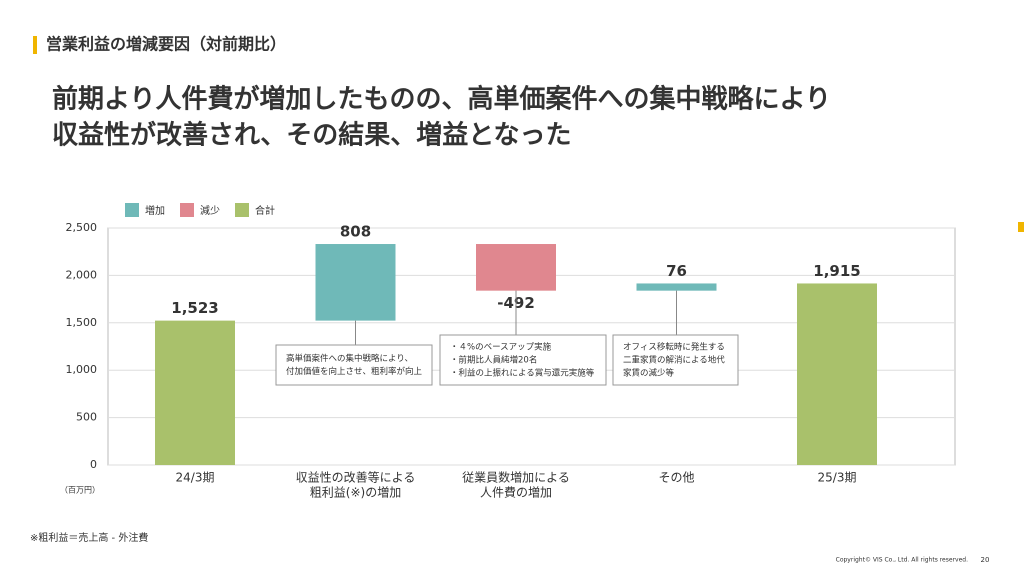 The width and height of the screenshot is (1024, 578). I want to click on headline: 収益性が改善され、その結果、増益となった, so click(311, 135).